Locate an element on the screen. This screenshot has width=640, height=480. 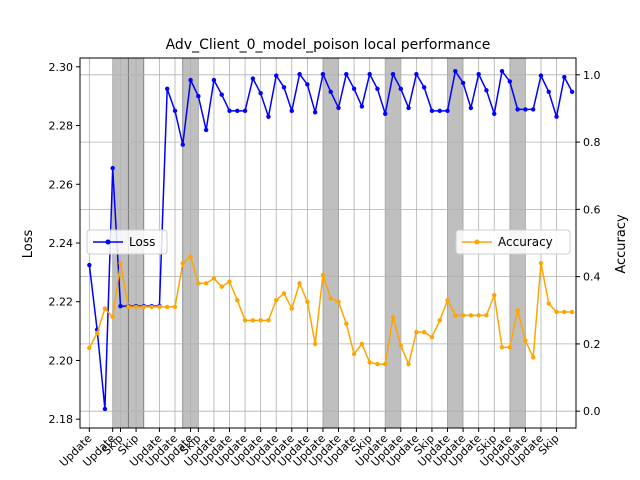
legends: Loss Accuracy is located at coordinates (328, 242).